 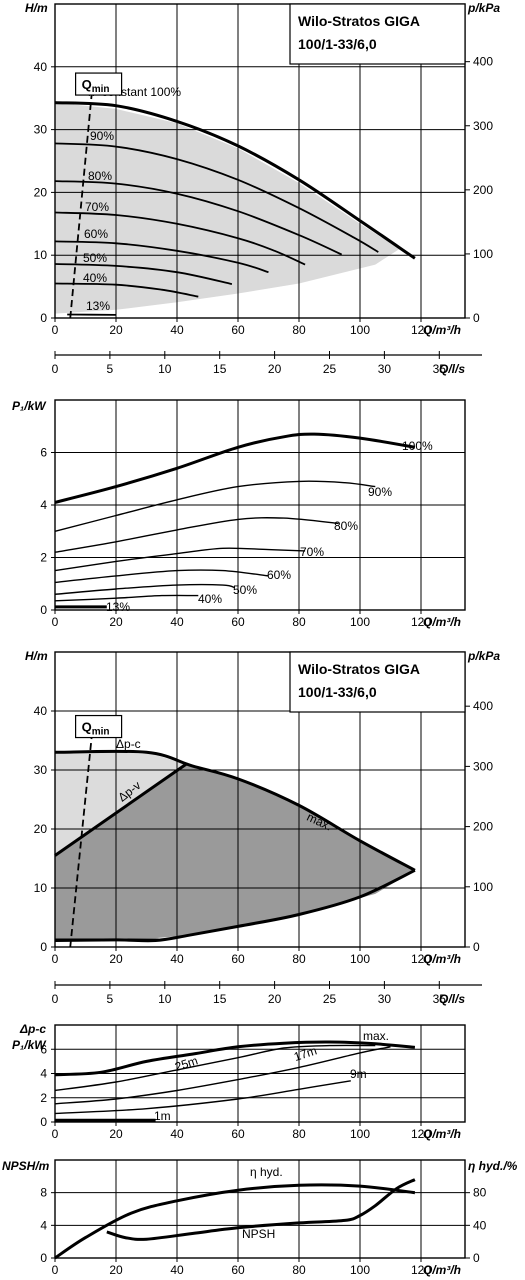 What do you see at coordinates (43, 1193) in the screenshot?
I see `y-tick-label: 8` at bounding box center [43, 1193].